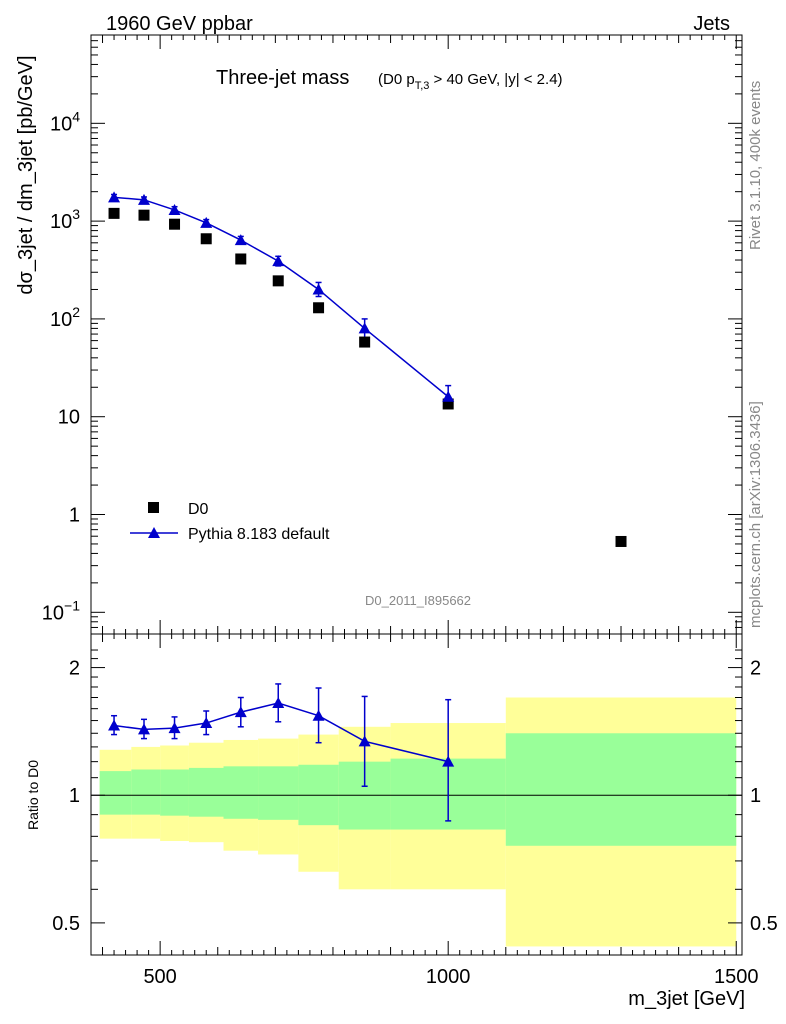 The height and width of the screenshot is (1024, 786). Describe the element at coordinates (76, 116) in the screenshot. I see `ytick-exponent: 4` at that location.